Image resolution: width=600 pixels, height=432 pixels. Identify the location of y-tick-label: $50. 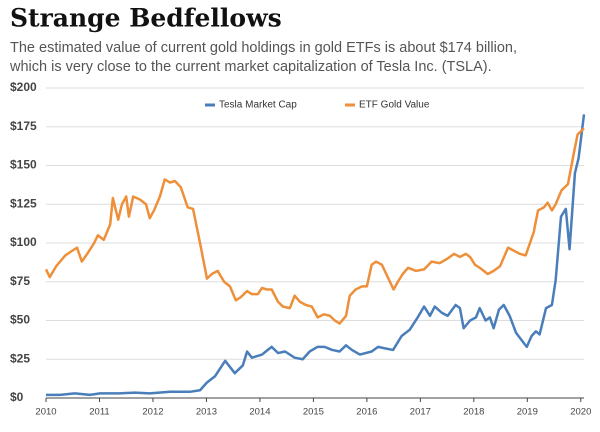
(20, 320).